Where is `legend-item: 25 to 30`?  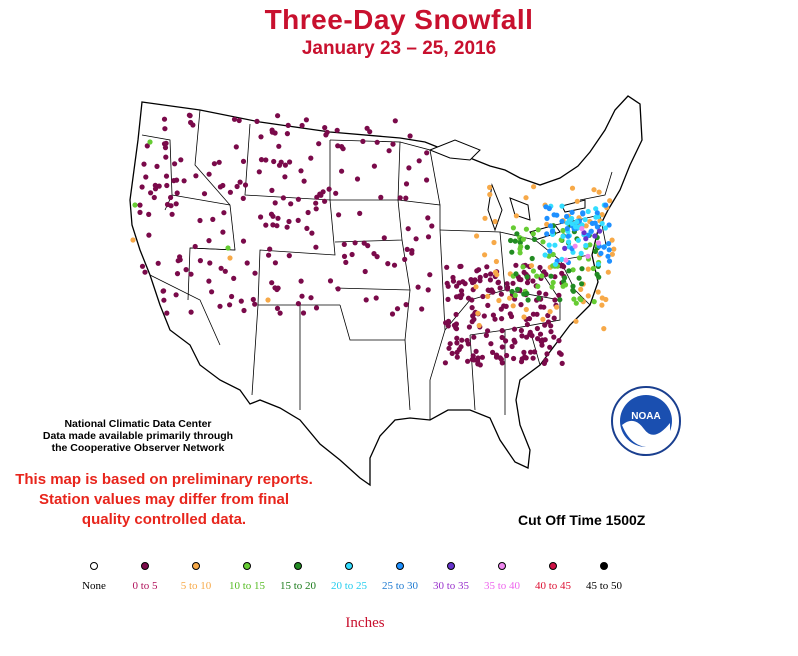
legend-item: 25 to 30 is located at coordinates (400, 577).